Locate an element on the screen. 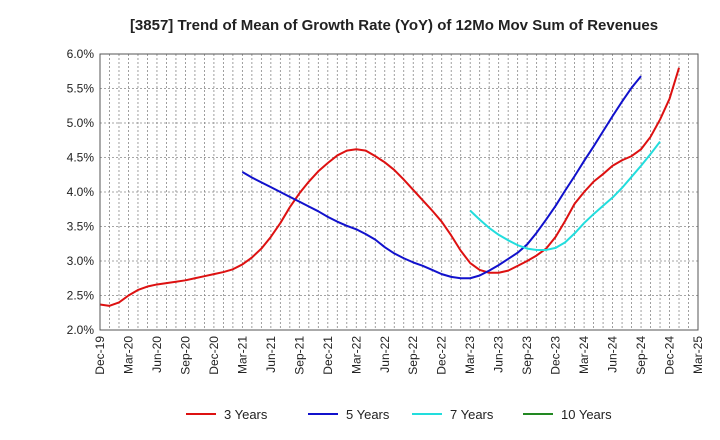  x-tick-label: Mar-23 is located at coordinates (470, 355).